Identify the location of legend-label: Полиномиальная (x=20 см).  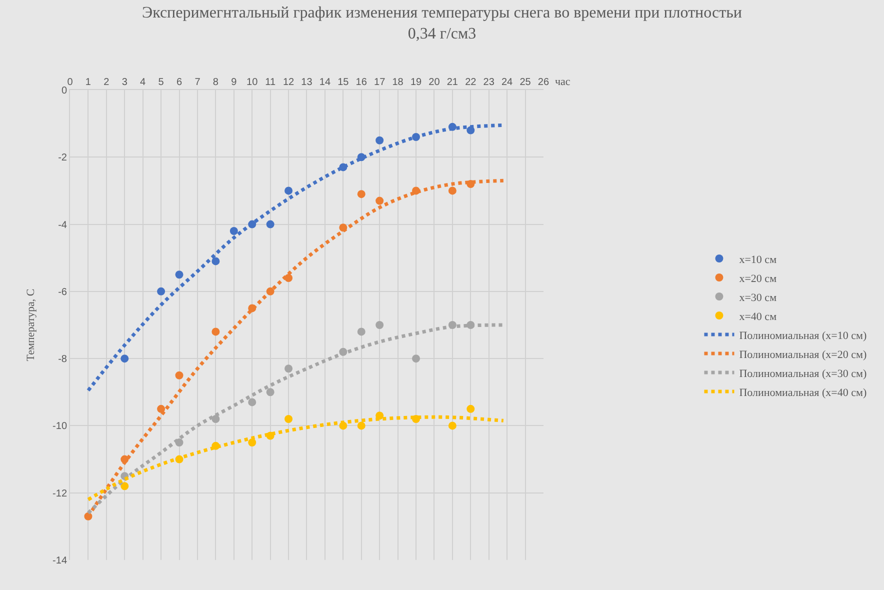
(803, 354).